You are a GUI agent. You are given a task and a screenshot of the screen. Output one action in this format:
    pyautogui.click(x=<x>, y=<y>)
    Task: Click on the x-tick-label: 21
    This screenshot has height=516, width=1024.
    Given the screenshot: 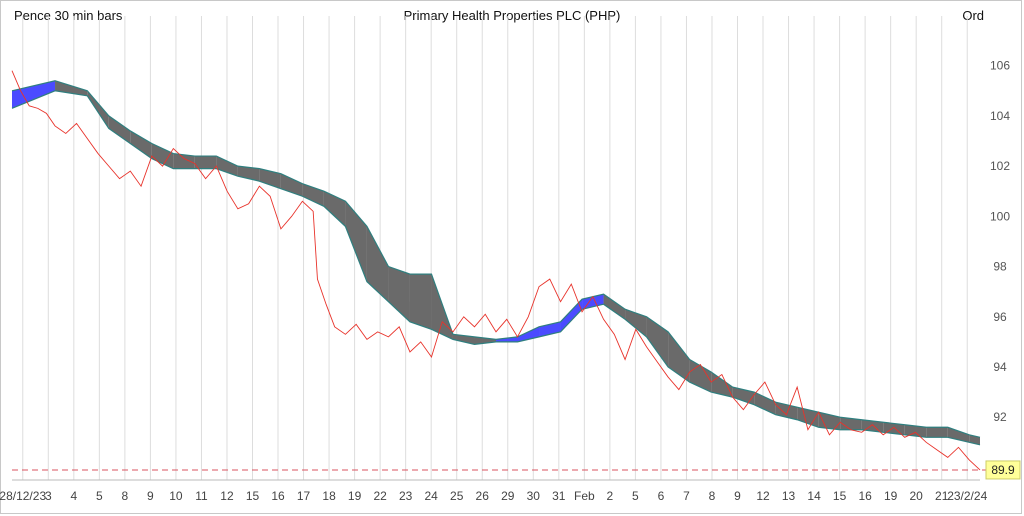 What is the action you would take?
    pyautogui.click(x=942, y=496)
    